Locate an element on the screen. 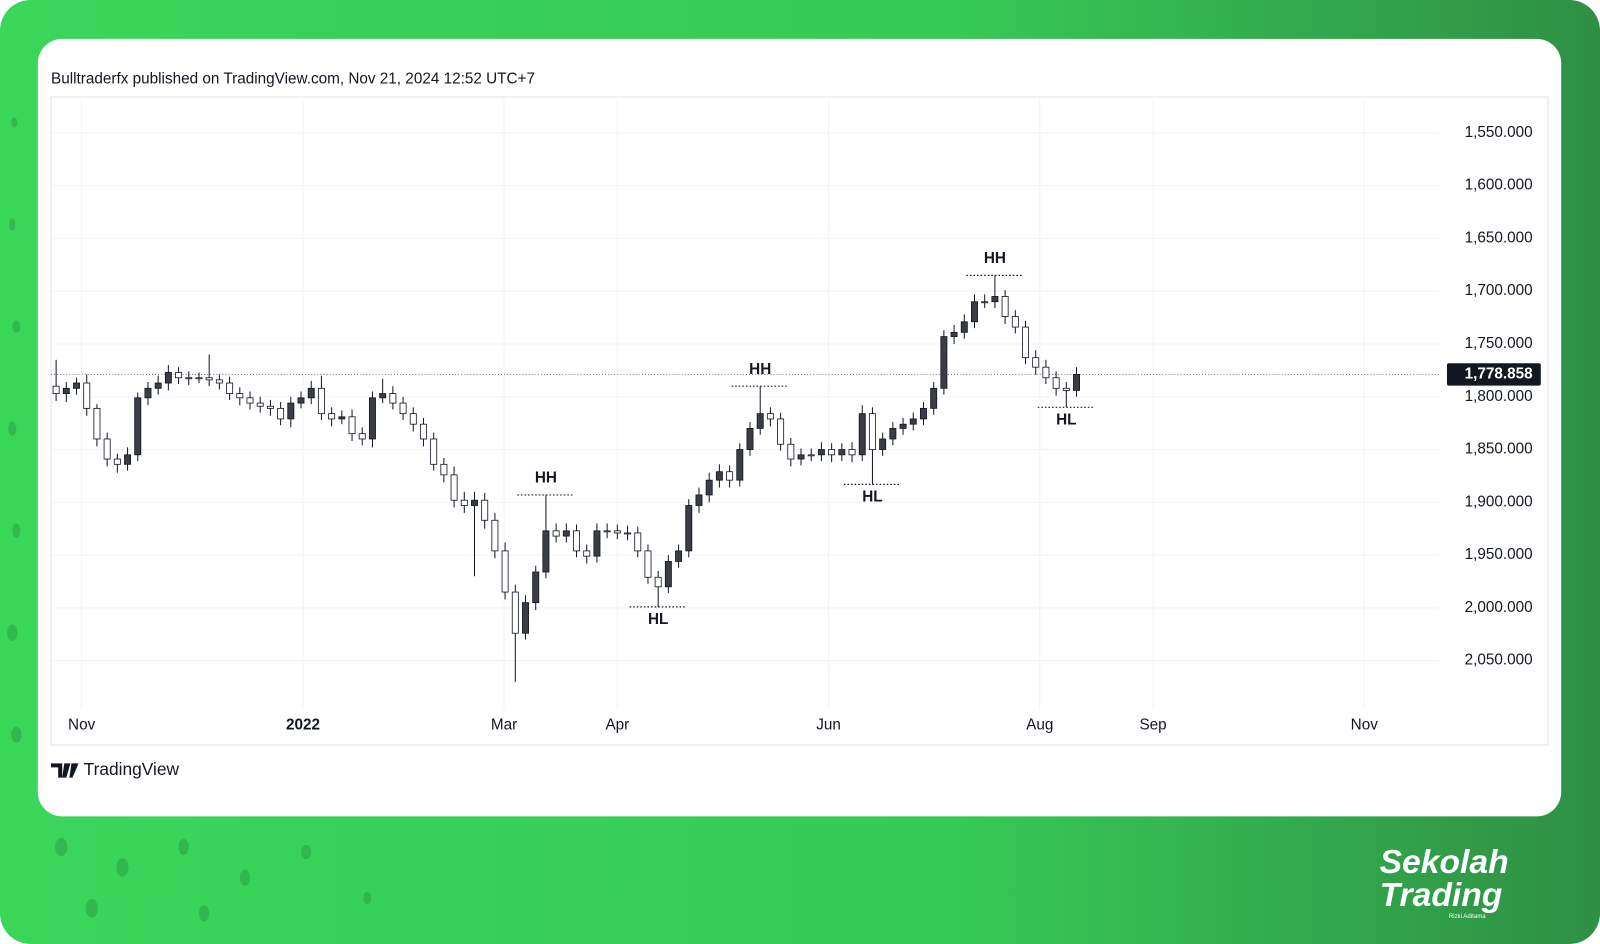 The image size is (1600, 944). y-tick-label: 1,550.000 is located at coordinates (1499, 132).